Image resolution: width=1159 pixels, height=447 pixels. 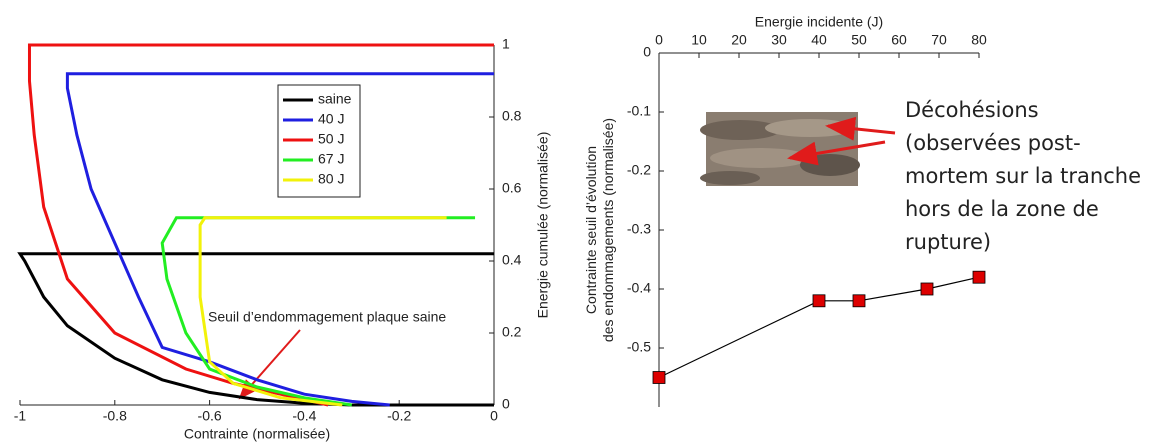 What do you see at coordinates (639, 347) in the screenshot?
I see `y-tick-label: -0.5` at bounding box center [639, 347].